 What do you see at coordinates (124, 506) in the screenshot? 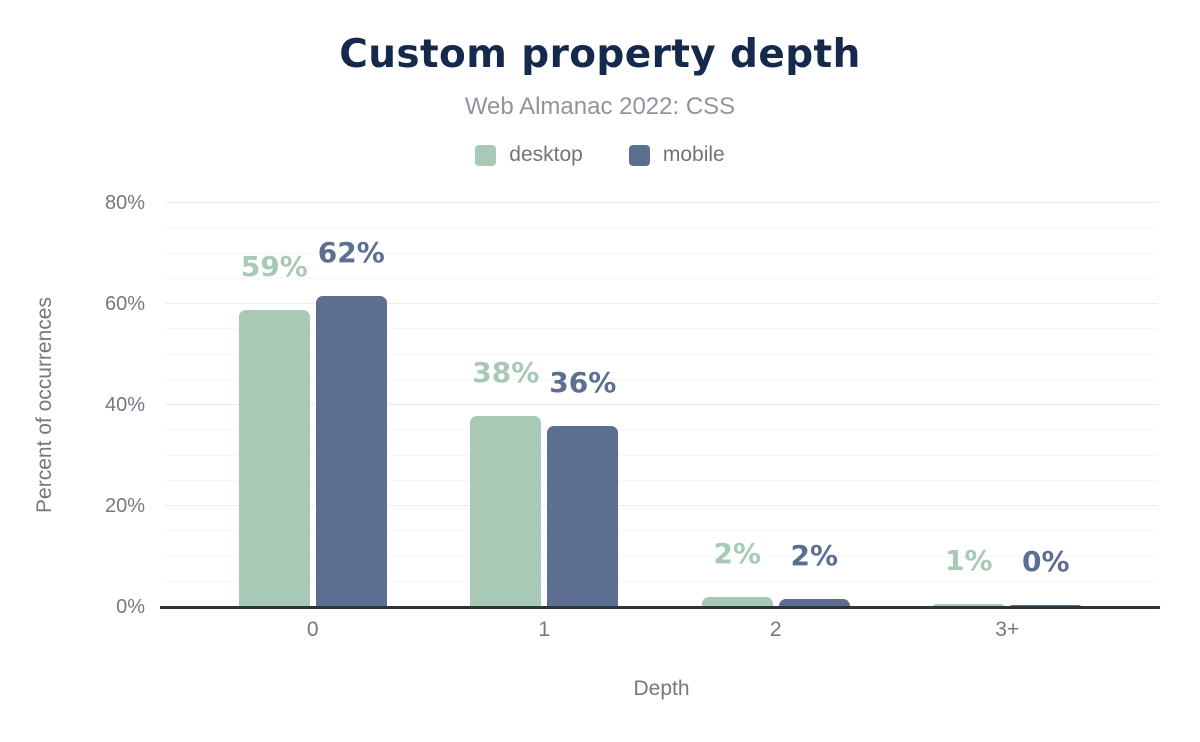
I see `y-tick-label: 20%` at bounding box center [124, 506].